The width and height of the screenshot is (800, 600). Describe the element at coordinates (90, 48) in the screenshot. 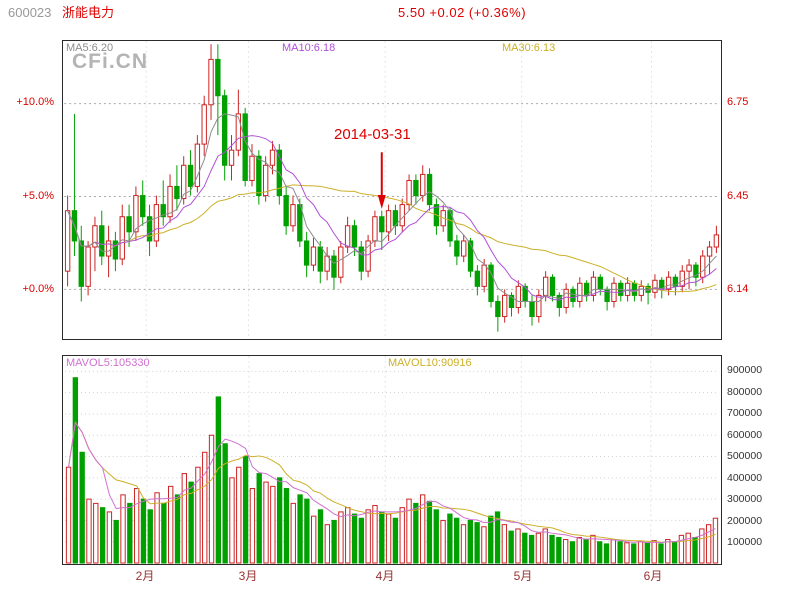

I see `ma5-label: MA5:6.20` at that location.